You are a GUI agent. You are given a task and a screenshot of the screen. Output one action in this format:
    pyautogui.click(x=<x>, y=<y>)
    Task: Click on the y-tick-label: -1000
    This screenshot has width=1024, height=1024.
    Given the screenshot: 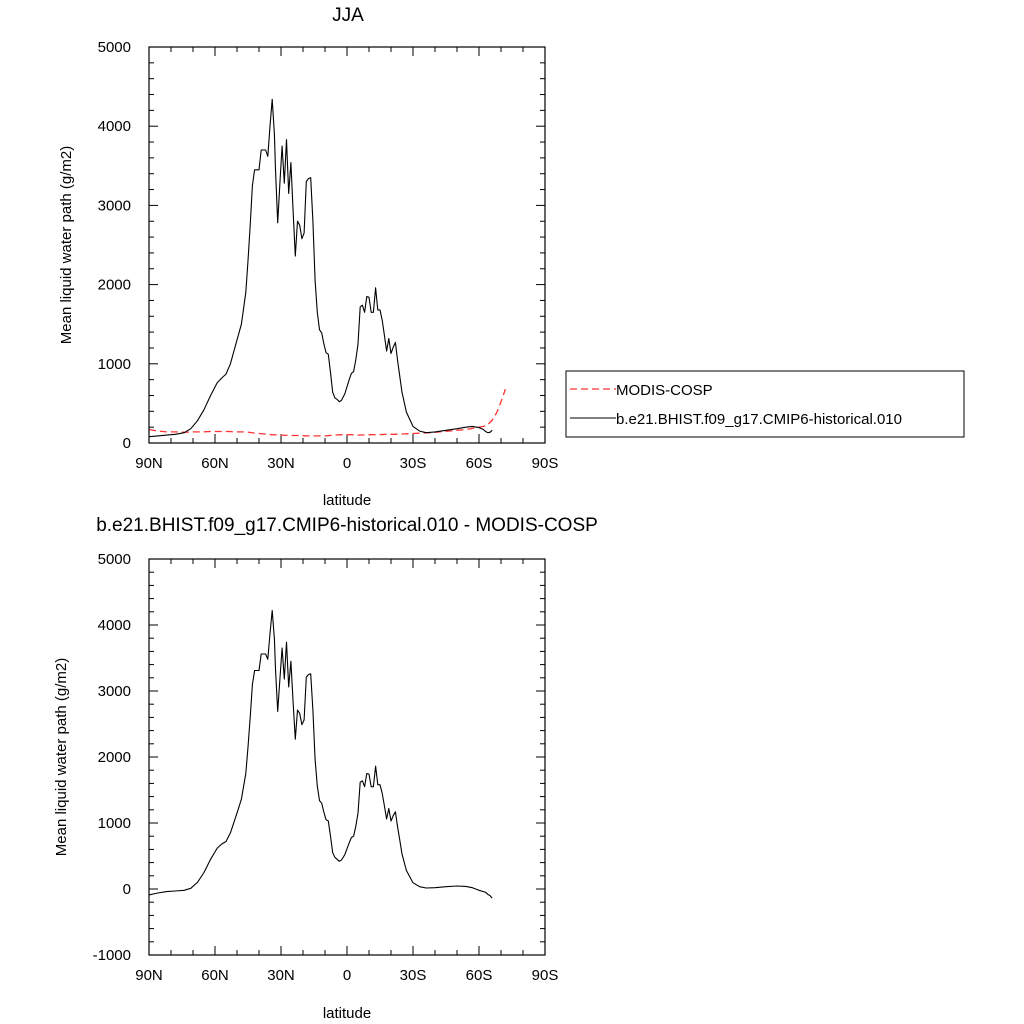 What is the action you would take?
    pyautogui.click(x=112, y=955)
    